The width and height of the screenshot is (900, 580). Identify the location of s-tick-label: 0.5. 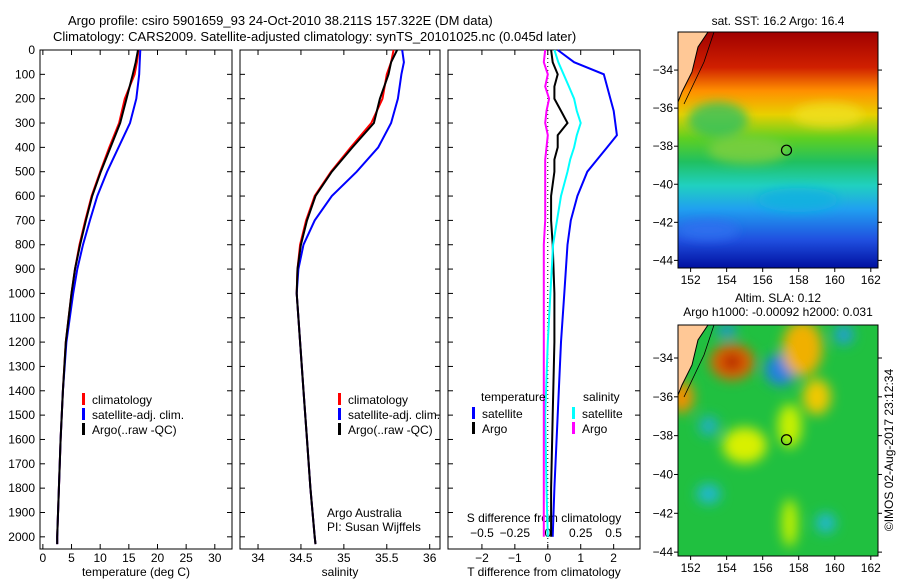
(613, 533).